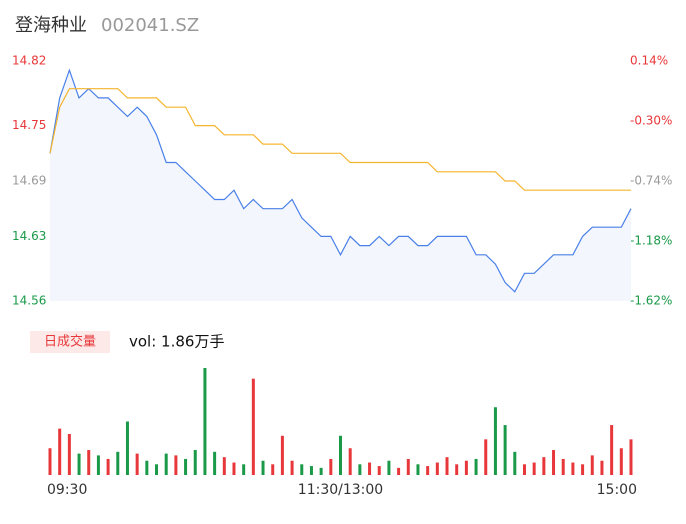  What do you see at coordinates (617, 490) in the screenshot?
I see `x-tick-label: 15:00` at bounding box center [617, 490].